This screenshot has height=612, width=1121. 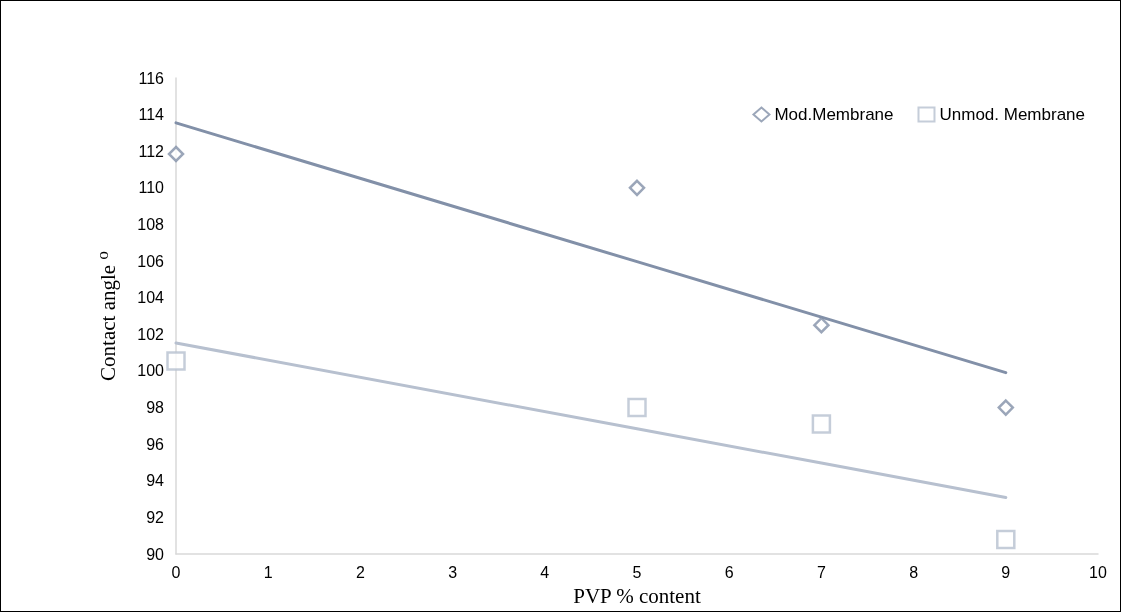 What do you see at coordinates (1012, 114) in the screenshot?
I see `legend-label: Unmod. Membrane` at bounding box center [1012, 114].